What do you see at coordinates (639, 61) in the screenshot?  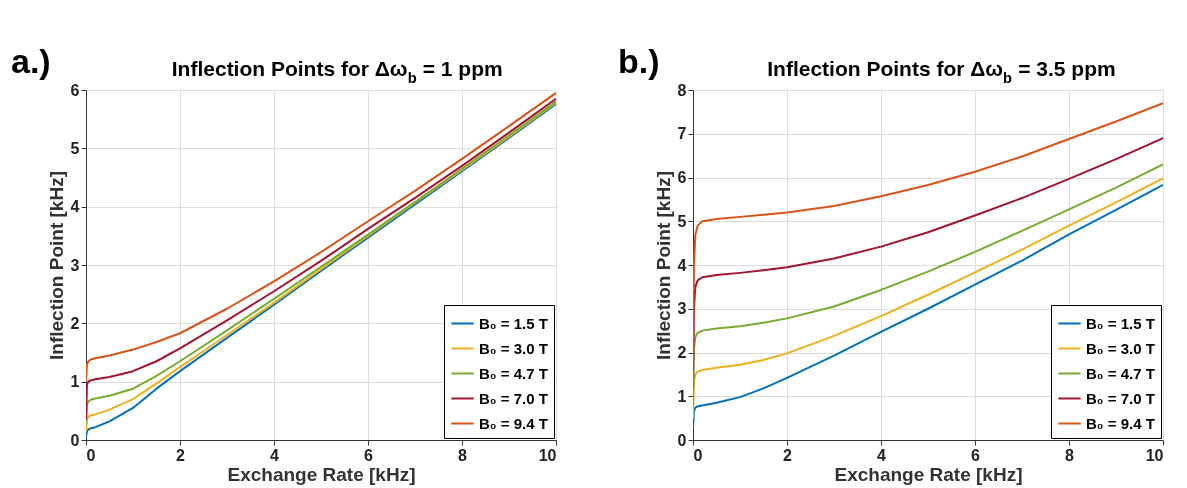 I see `text: b.)` at bounding box center [639, 61].